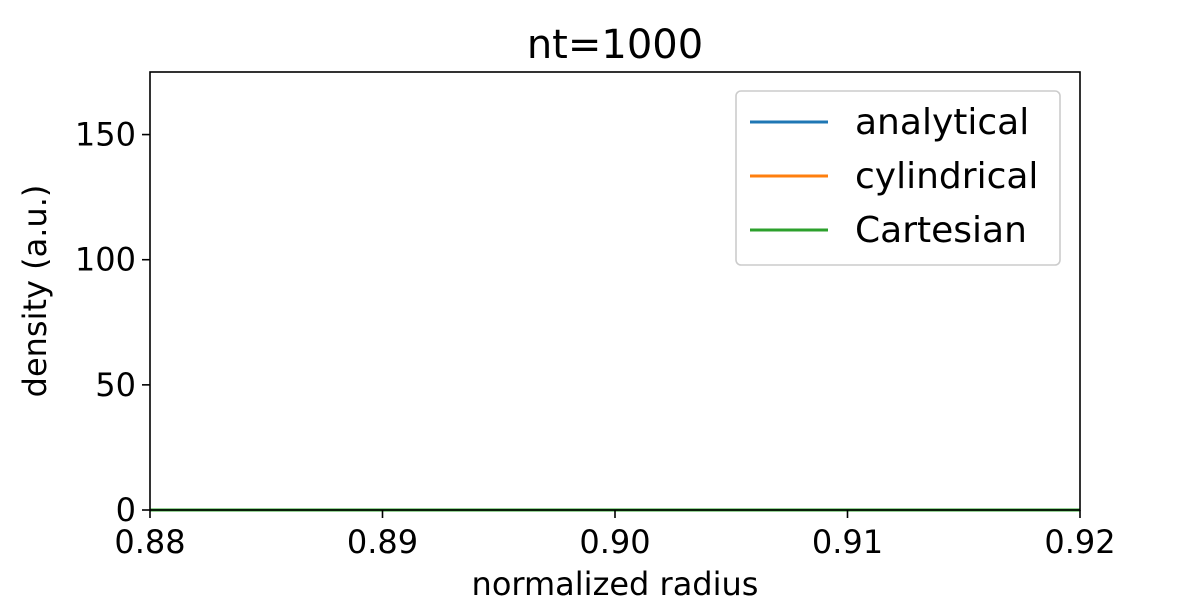 The height and width of the screenshot is (600, 1200). Describe the element at coordinates (615, 582) in the screenshot. I see `x-axis-label: normalized radius` at that location.